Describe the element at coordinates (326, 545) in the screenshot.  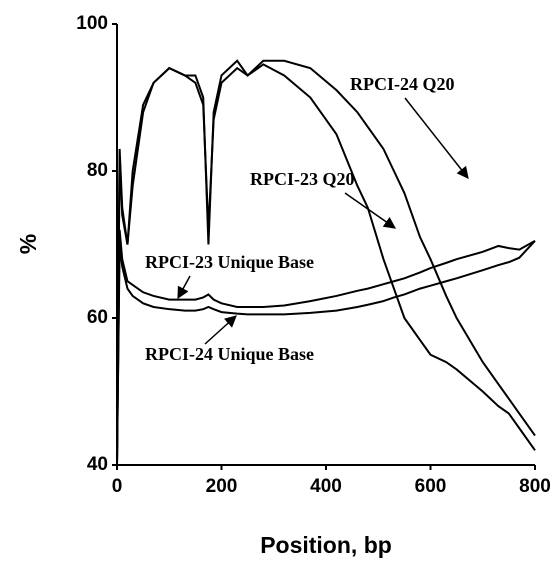
I see `x-axis-label: Position, bp` at that location.